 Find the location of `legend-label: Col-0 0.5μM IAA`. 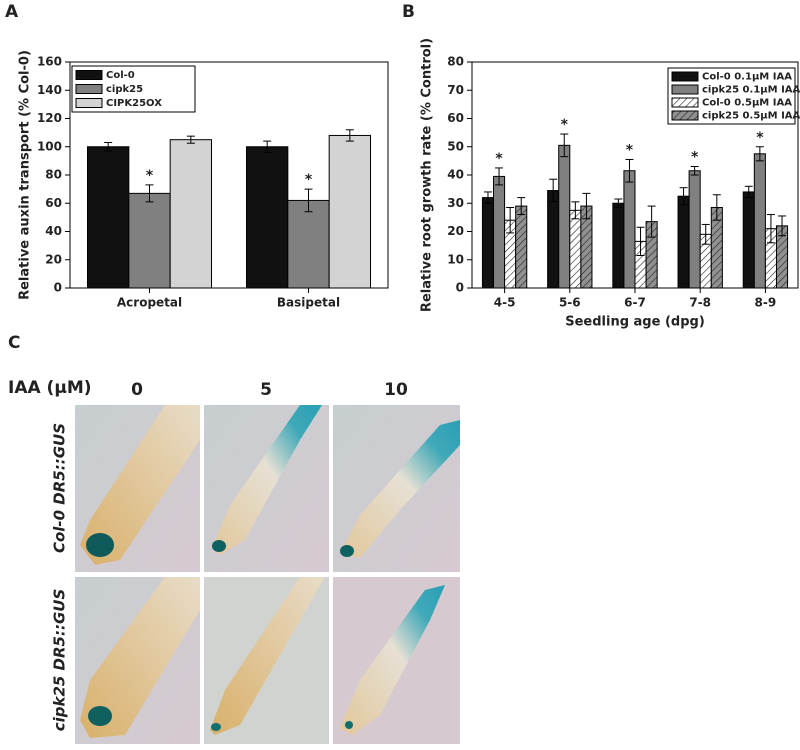

legend-label: Col-0 0.5μM IAA is located at coordinates (747, 103).